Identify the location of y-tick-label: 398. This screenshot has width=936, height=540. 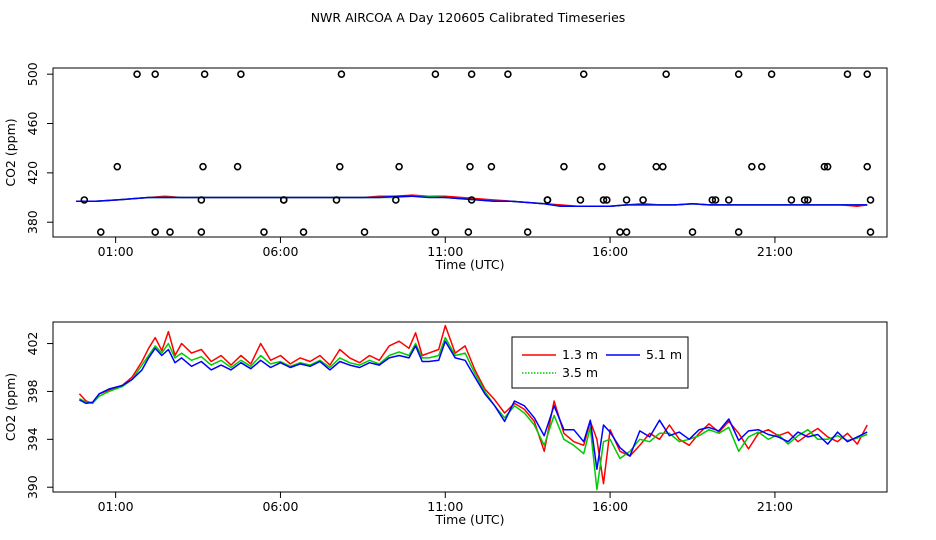
(32, 391).